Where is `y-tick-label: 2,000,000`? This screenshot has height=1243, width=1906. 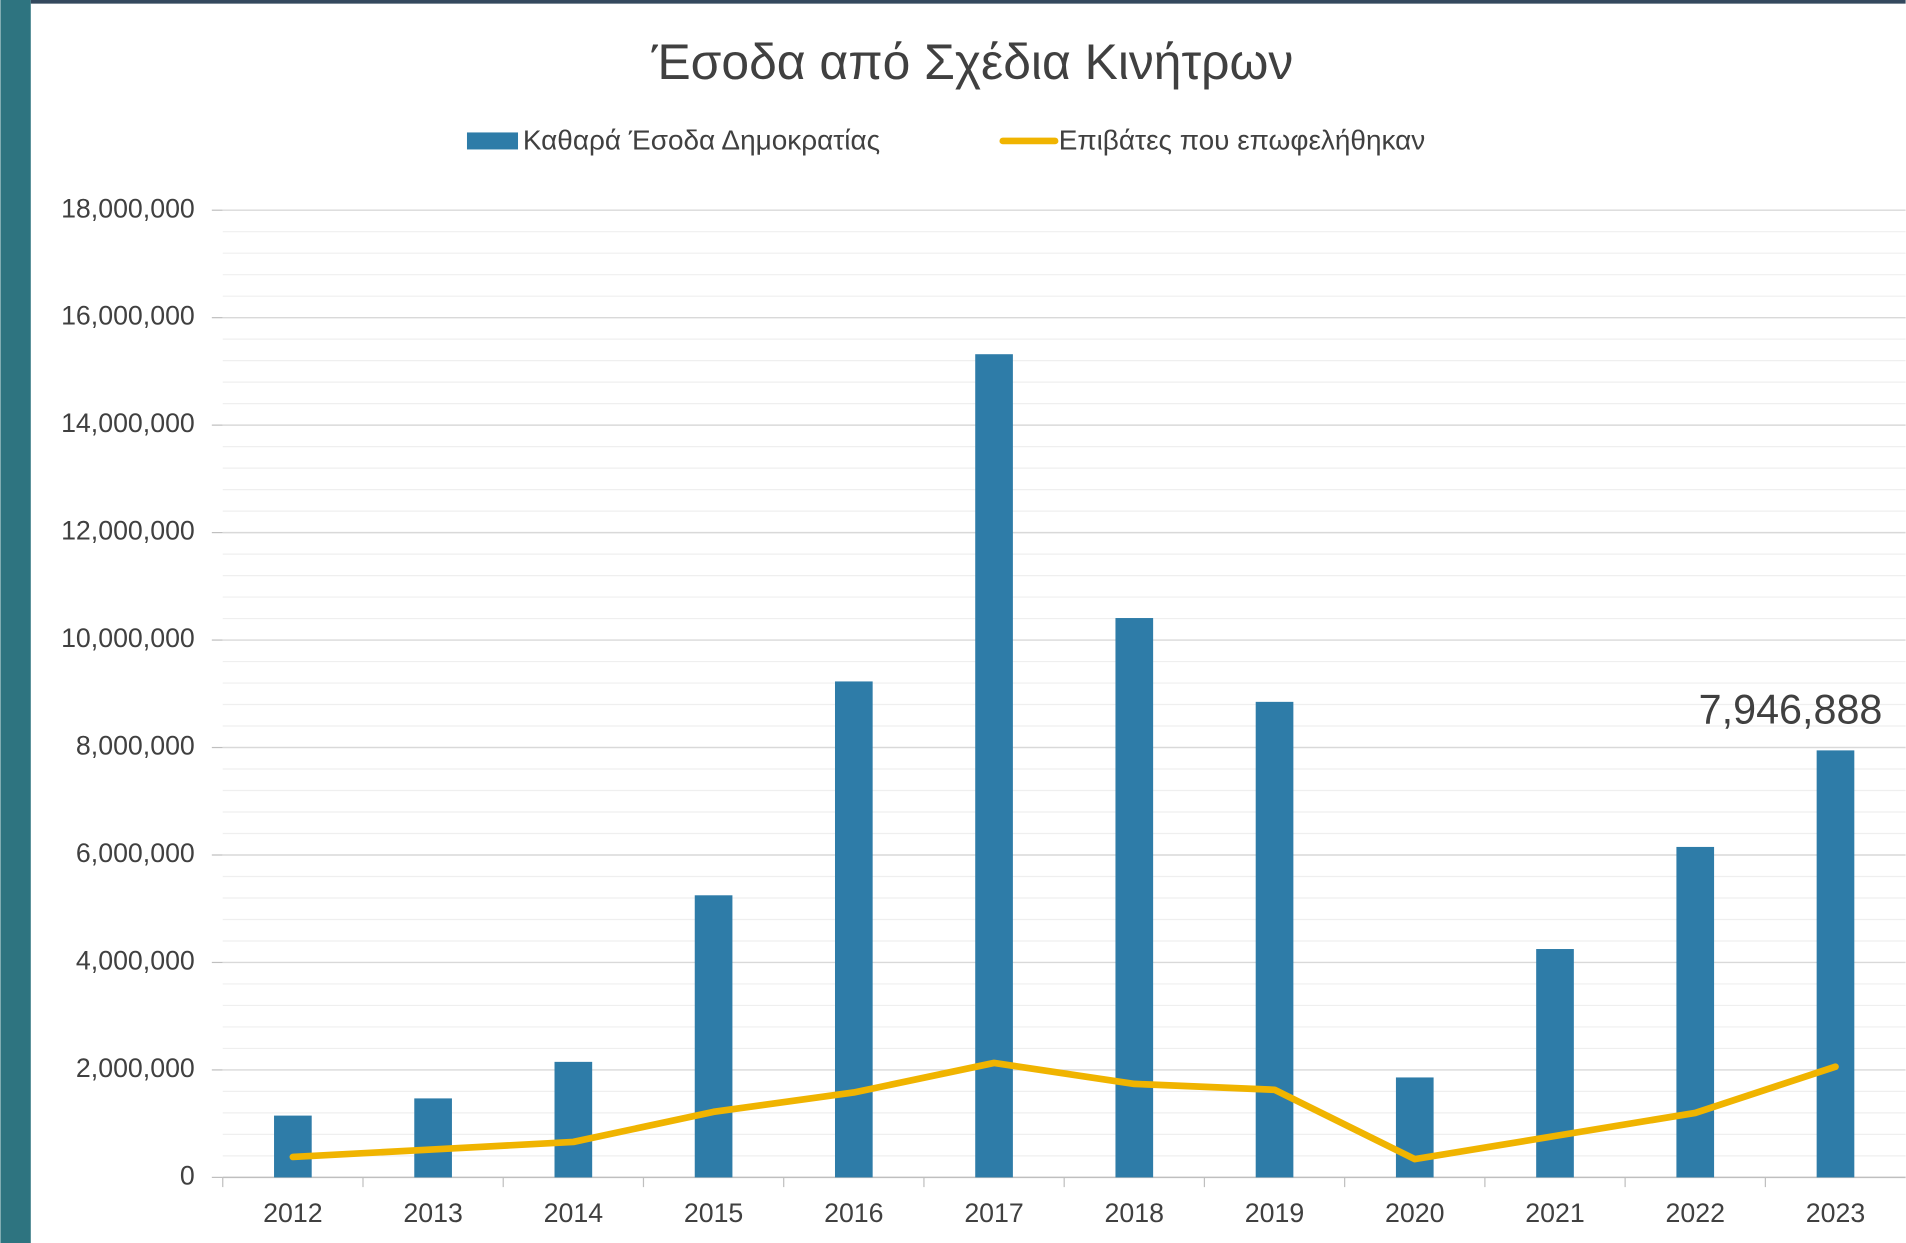
y-tick-label: 2,000,000 is located at coordinates (135, 1068).